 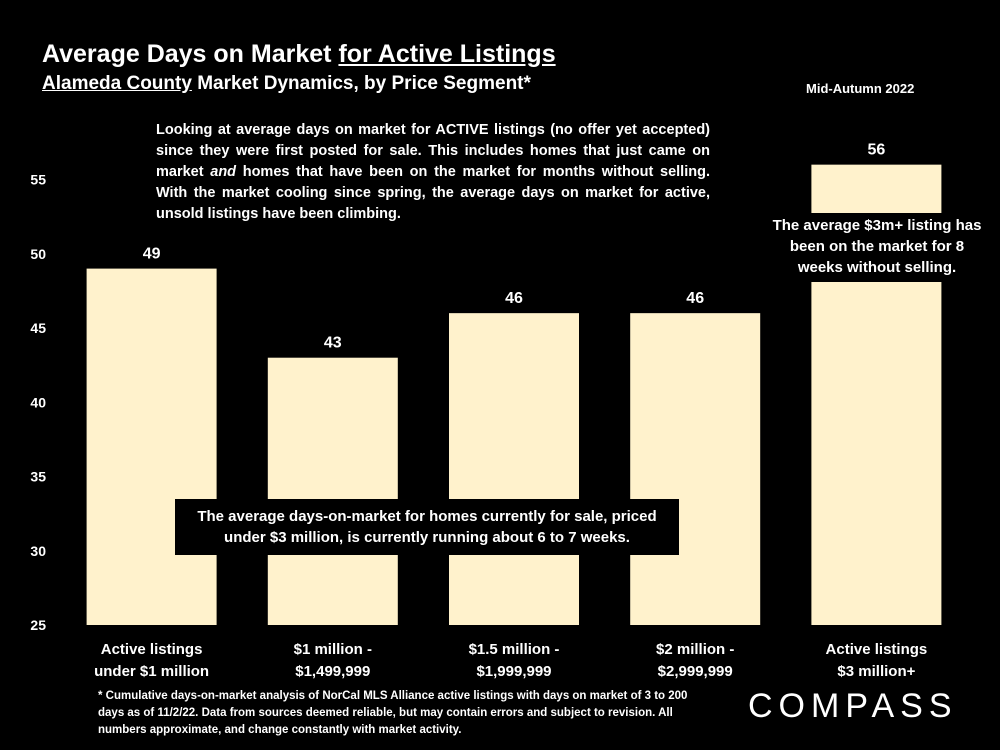 I want to click on y-tick-label: 50, so click(x=38, y=254).